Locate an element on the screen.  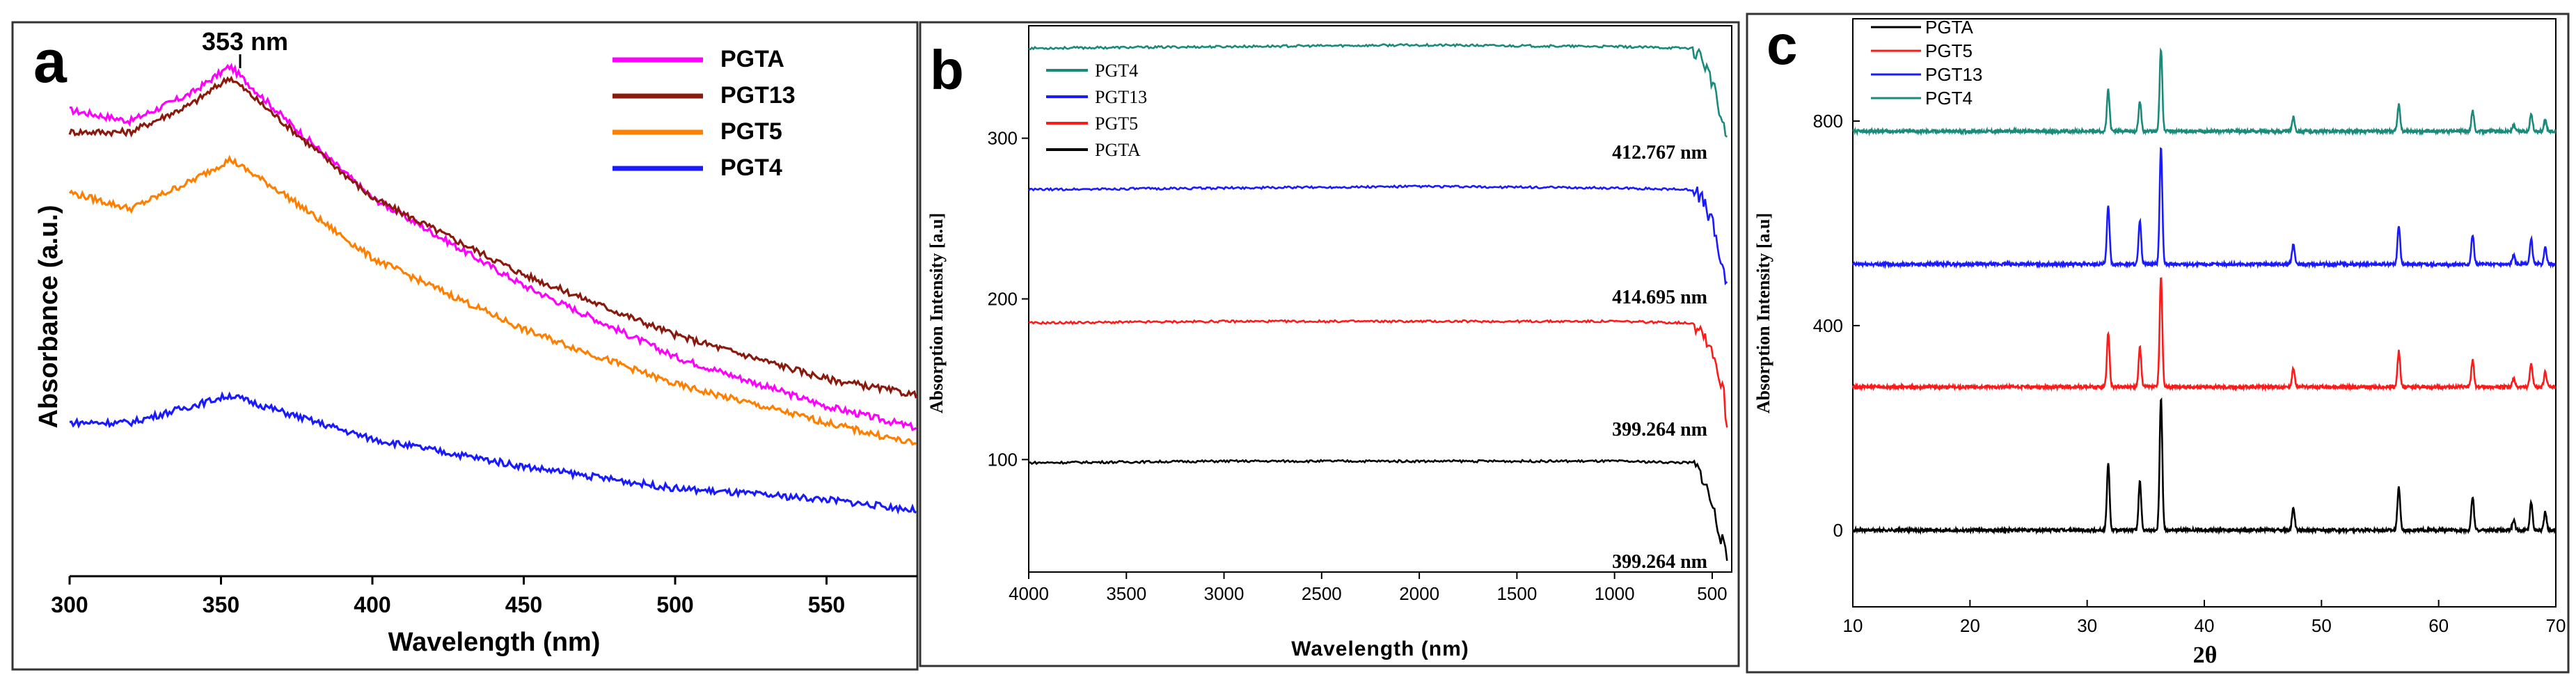
x-tick-label-c: 40 is located at coordinates (2205, 625).